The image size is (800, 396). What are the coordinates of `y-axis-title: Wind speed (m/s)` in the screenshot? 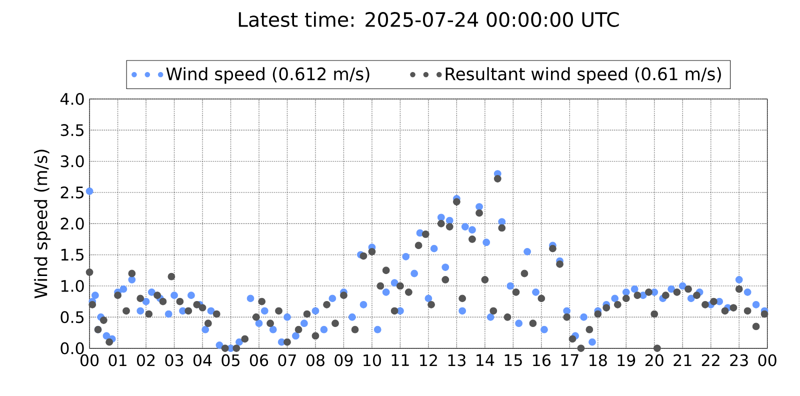 It's located at (42, 224).